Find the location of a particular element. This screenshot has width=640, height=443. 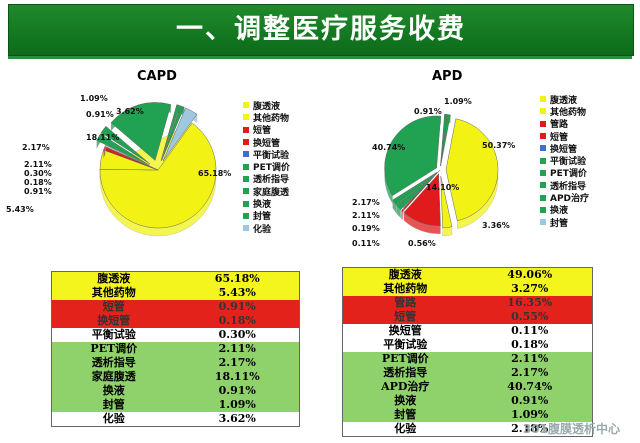

table-cell-value: 3.62% is located at coordinates (237, 418).